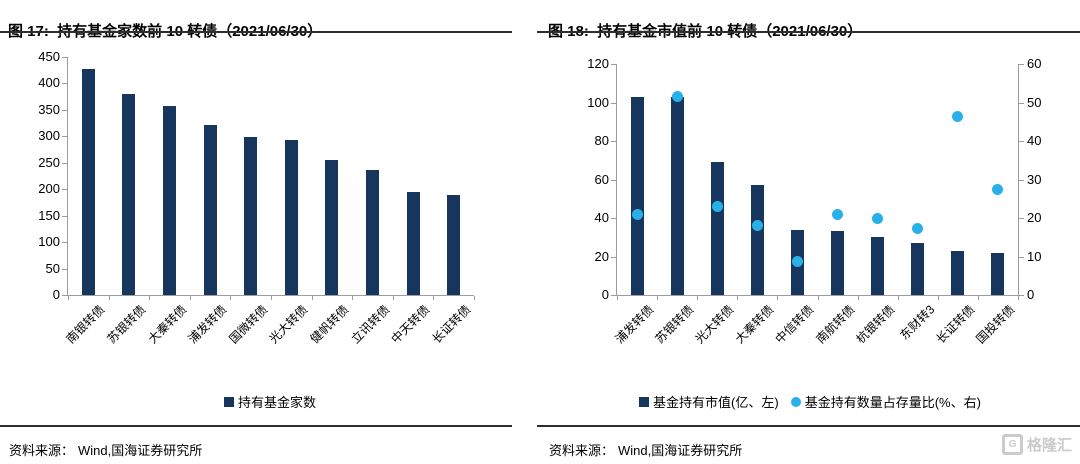 Image resolution: width=1080 pixels, height=464 pixels. Describe the element at coordinates (1034, 179) in the screenshot. I see `secondary-y-axis-tick-label: 30` at that location.